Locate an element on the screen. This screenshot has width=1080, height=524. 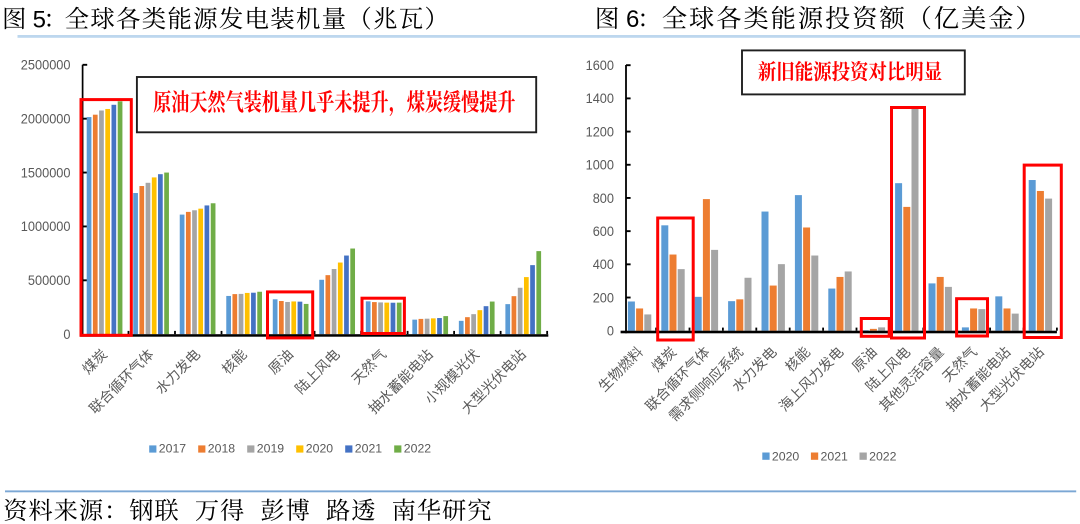
svg-text: 1000000 is located at coordinates (46, 226).